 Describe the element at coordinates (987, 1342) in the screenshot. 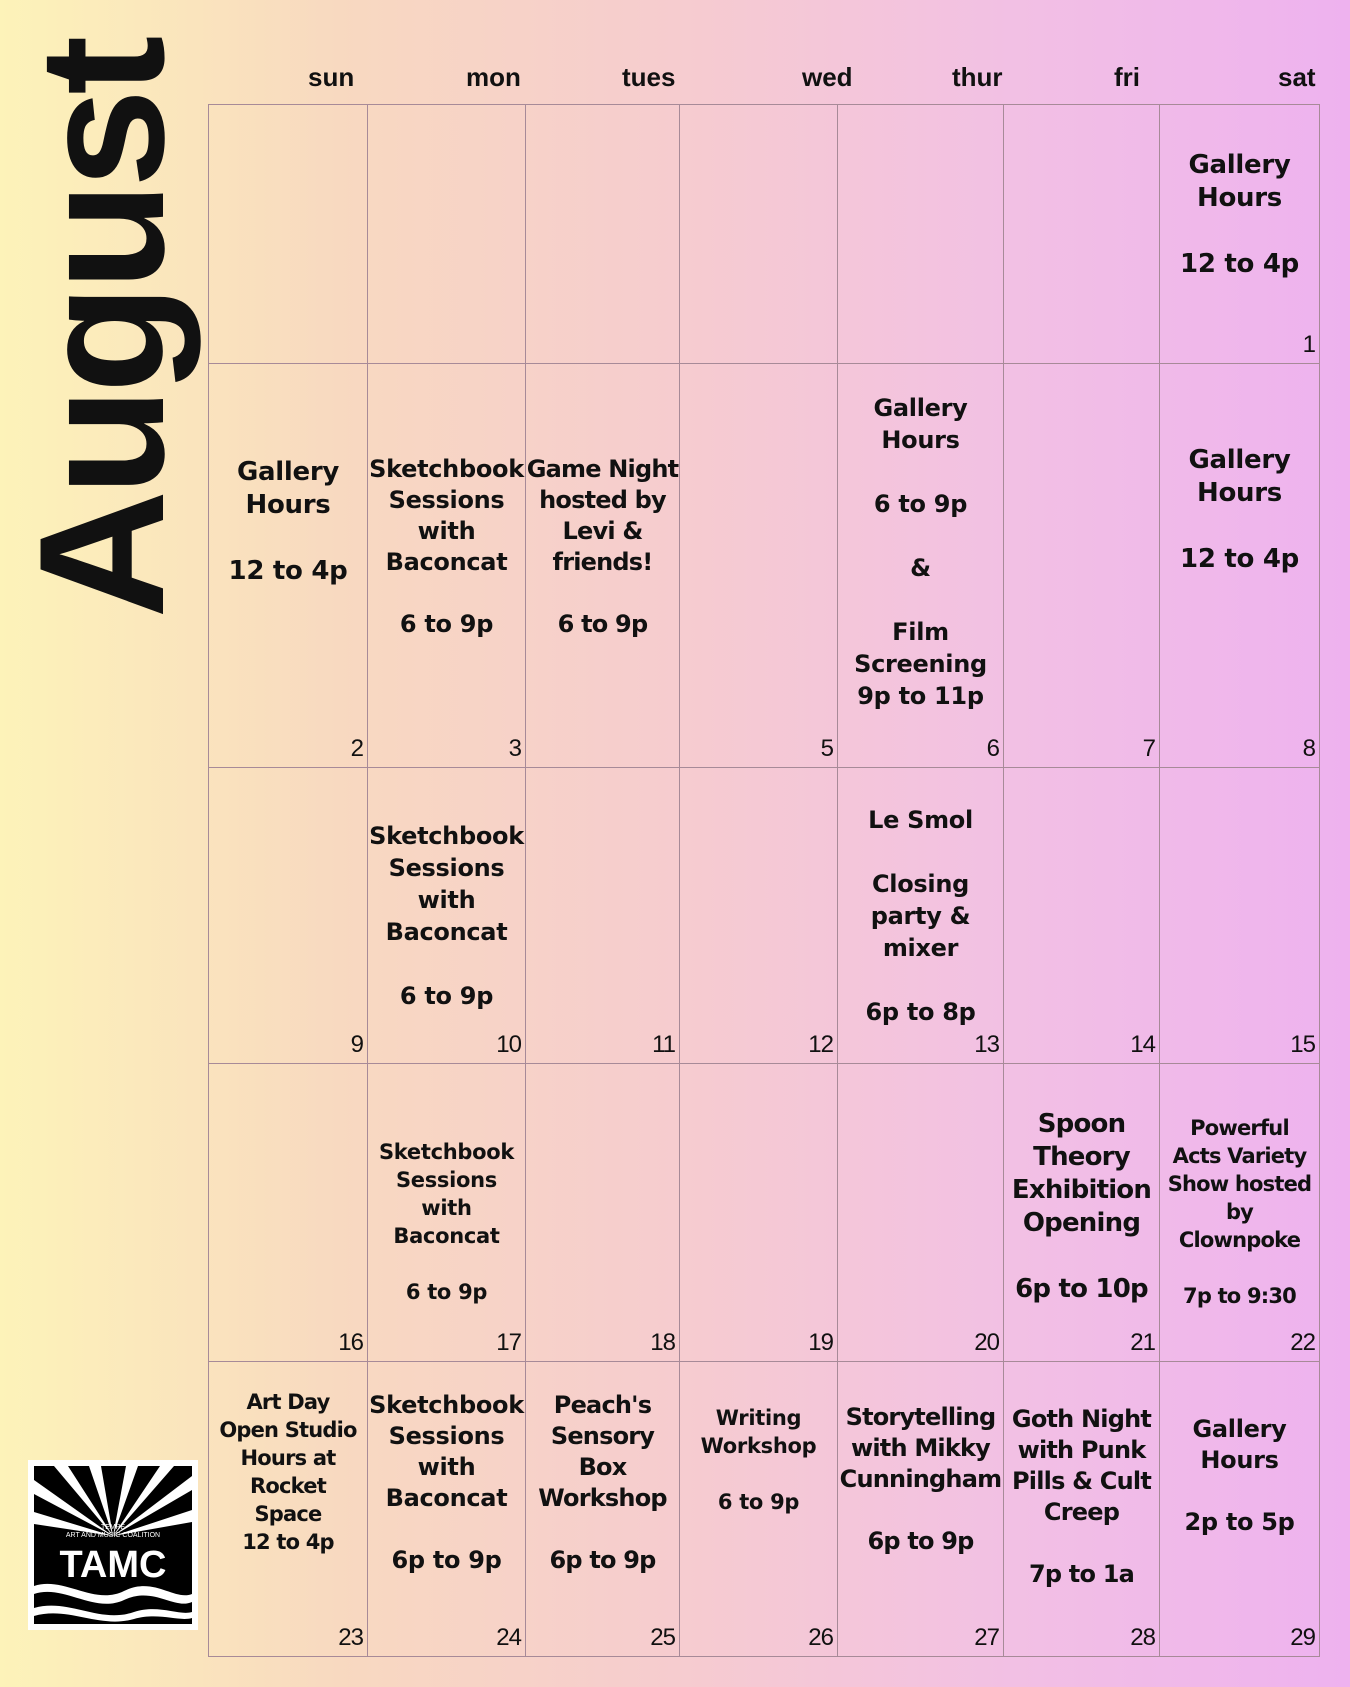

I see `day-number: 20` at that location.